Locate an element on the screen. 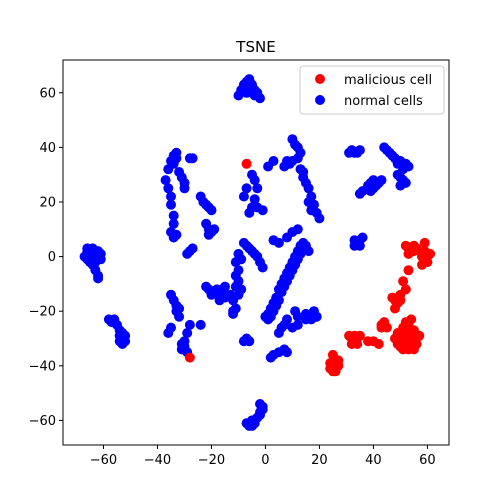 The height and width of the screenshot is (500, 500). x-tick-label-3: 0 is located at coordinates (265, 460).